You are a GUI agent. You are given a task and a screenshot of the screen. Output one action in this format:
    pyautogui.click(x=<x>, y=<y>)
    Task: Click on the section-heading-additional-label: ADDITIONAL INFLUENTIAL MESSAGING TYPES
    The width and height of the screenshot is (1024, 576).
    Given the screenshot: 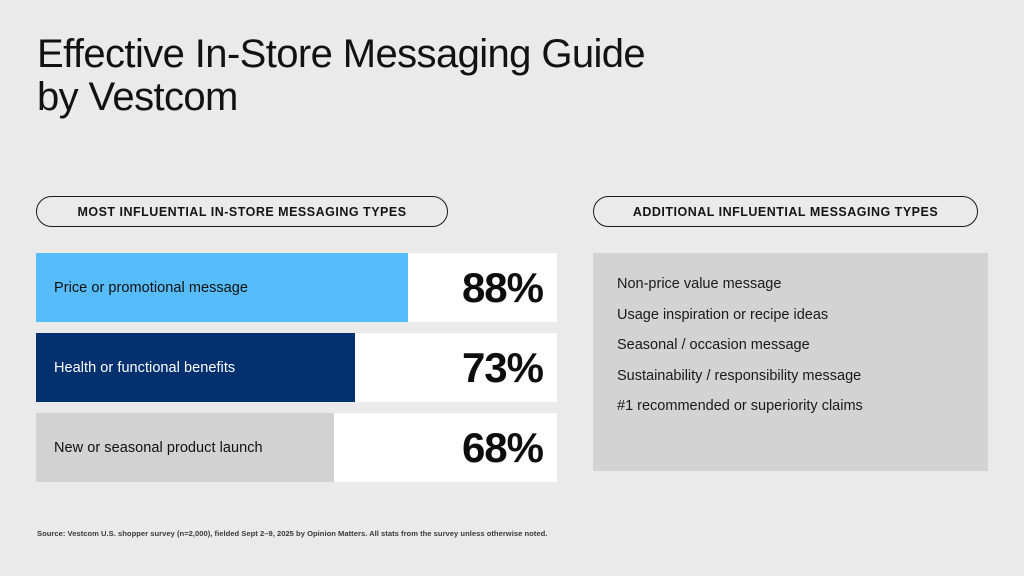 What is the action you would take?
    pyautogui.click(x=785, y=211)
    